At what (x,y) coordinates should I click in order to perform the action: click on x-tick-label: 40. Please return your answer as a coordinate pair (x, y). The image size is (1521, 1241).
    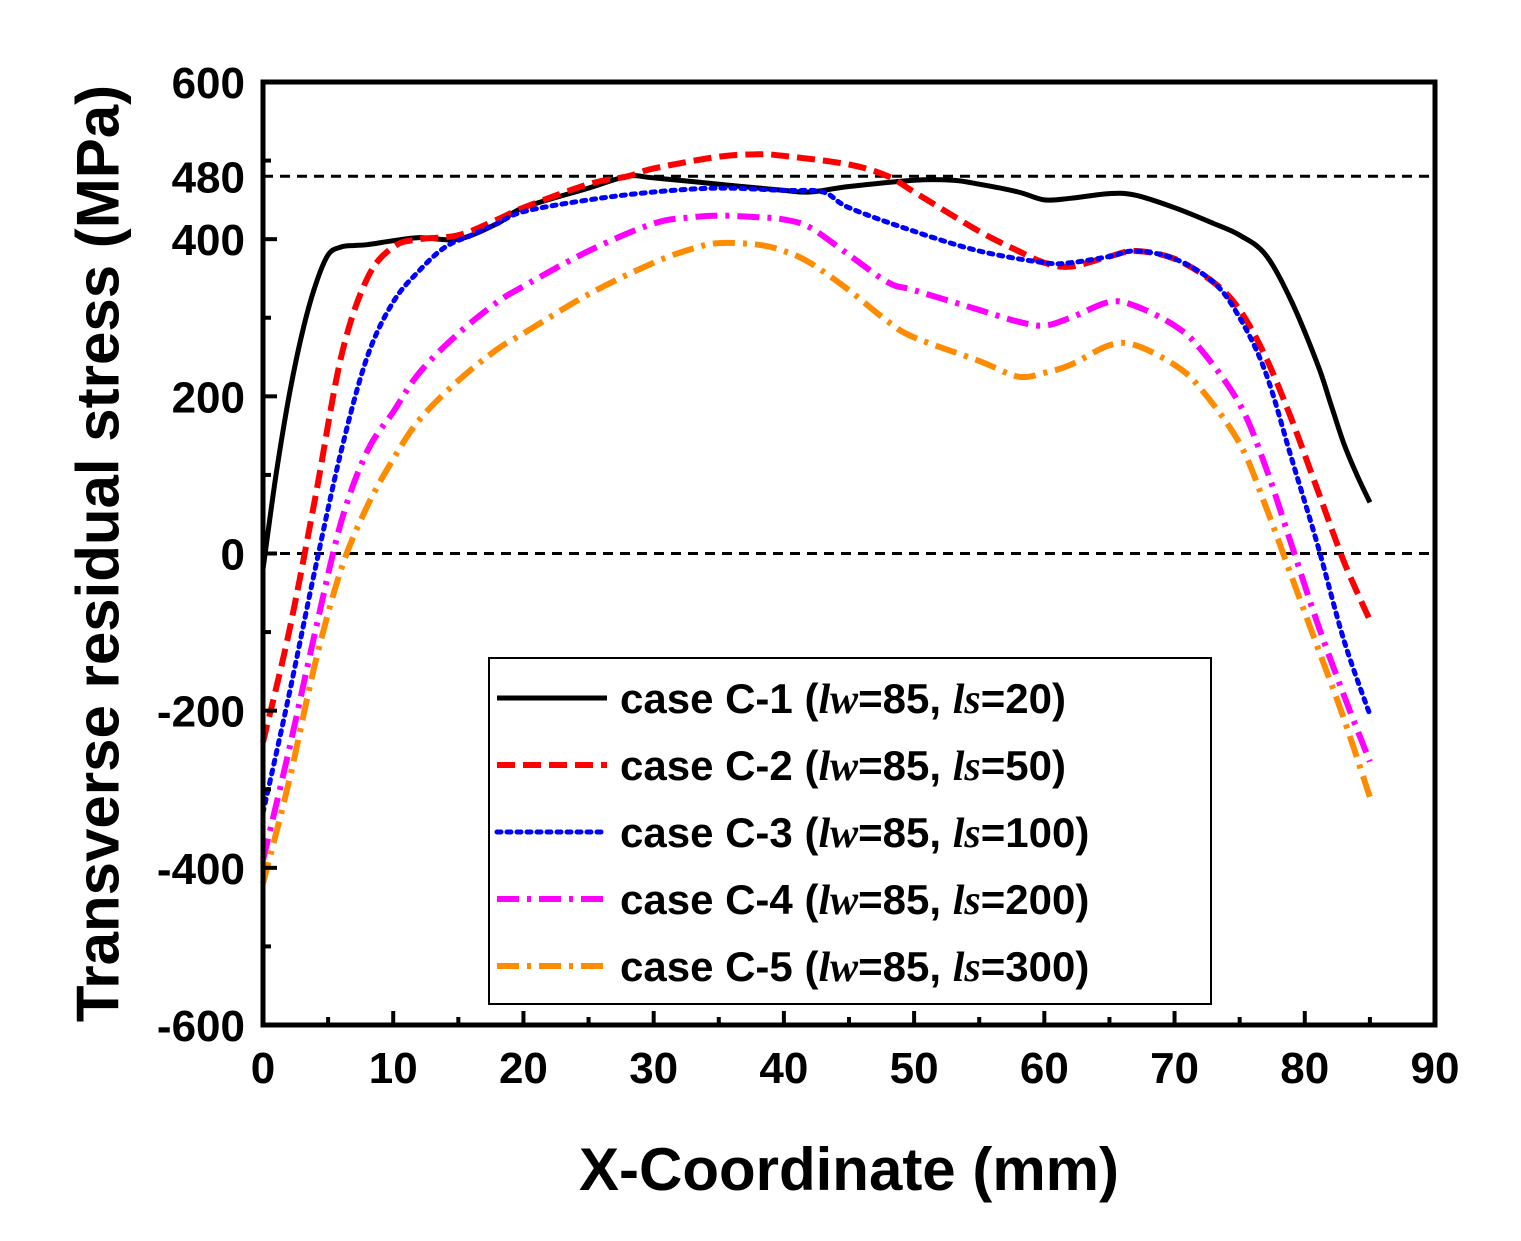
    Looking at the image, I should click on (783, 1068).